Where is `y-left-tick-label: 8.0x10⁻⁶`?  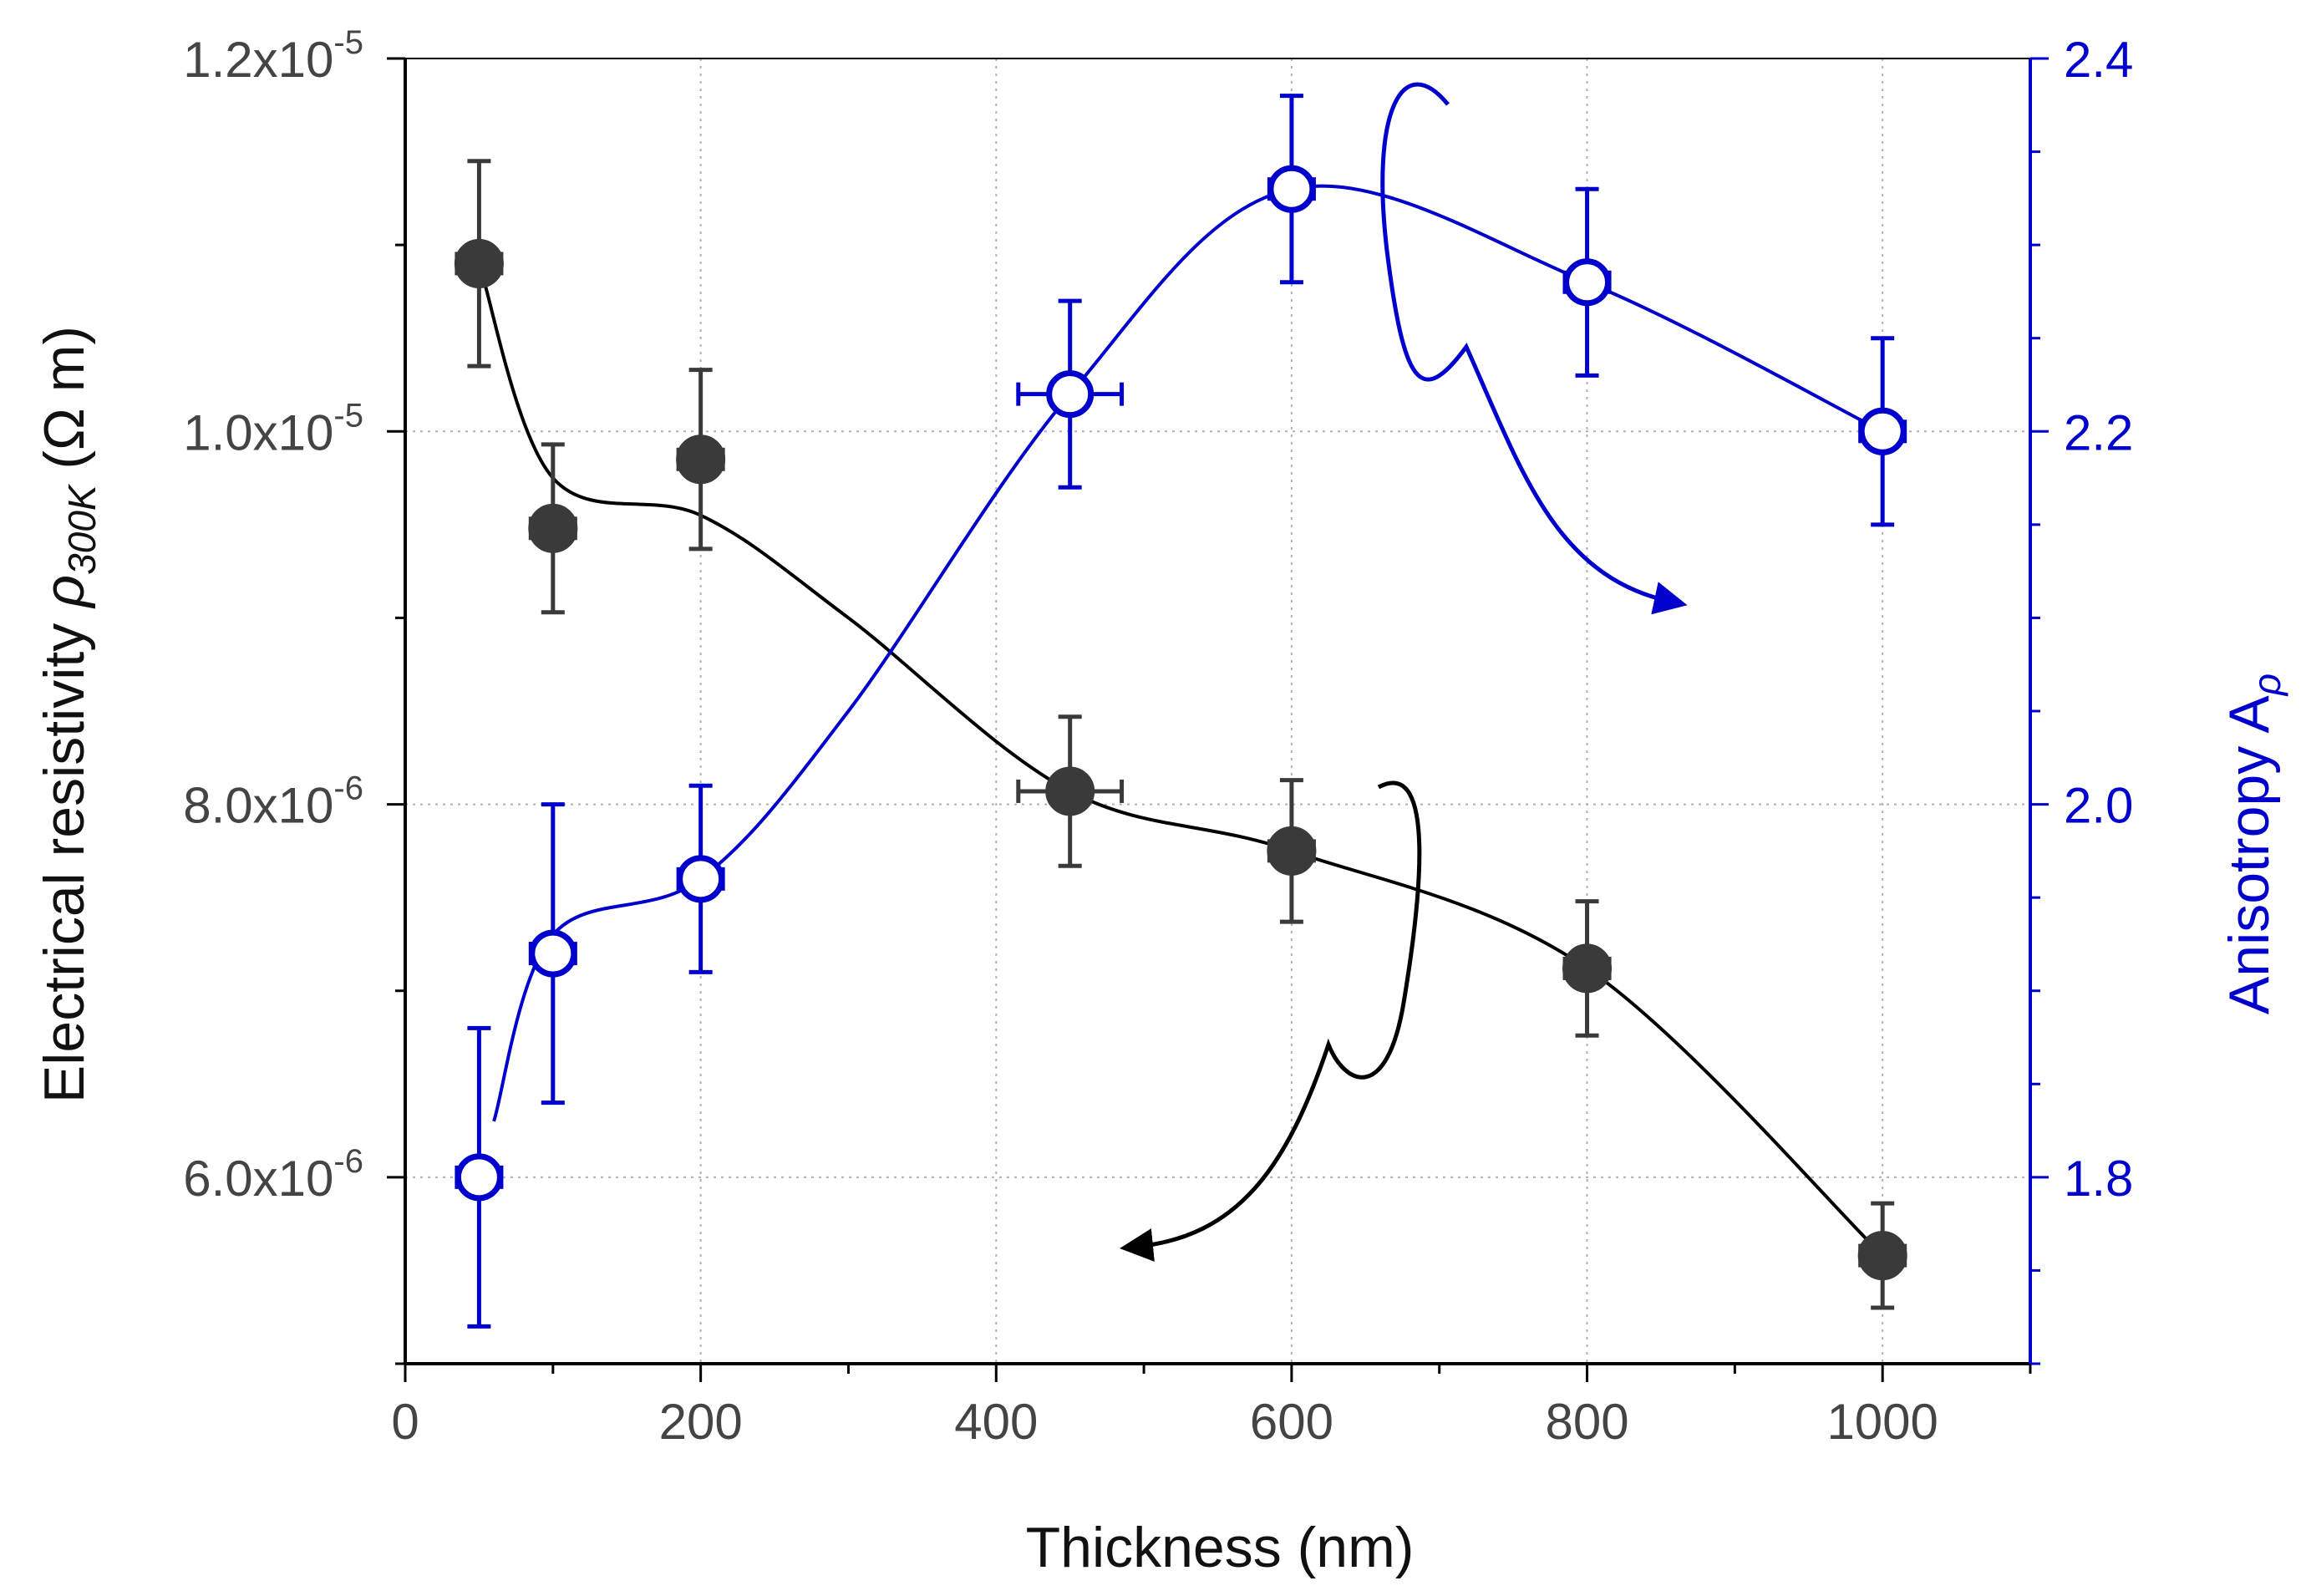 y-left-tick-label: 8.0x10⁻⁶ is located at coordinates (273, 802).